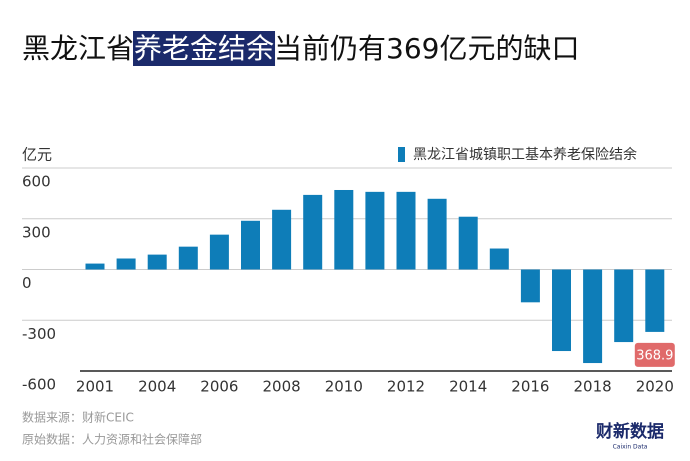 Image resolution: width=690 pixels, height=461 pixels. Describe the element at coordinates (78, 48) in the screenshot. I see `title-part: 黑龙江省` at that location.